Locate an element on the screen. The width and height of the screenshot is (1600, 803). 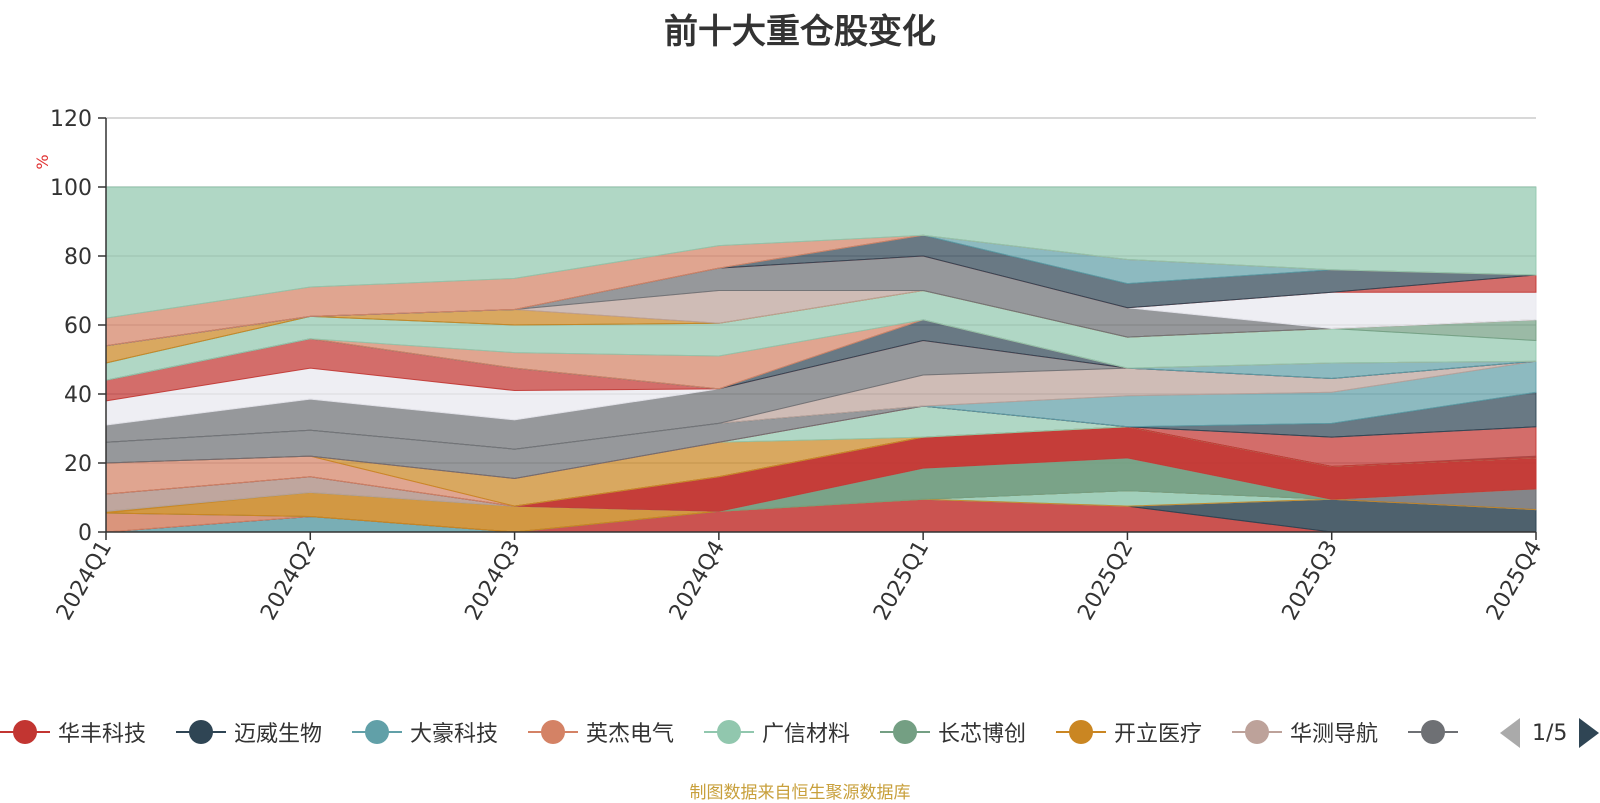
source-note: 制图数据来自恒生聚源数据库 is located at coordinates (800, 793).